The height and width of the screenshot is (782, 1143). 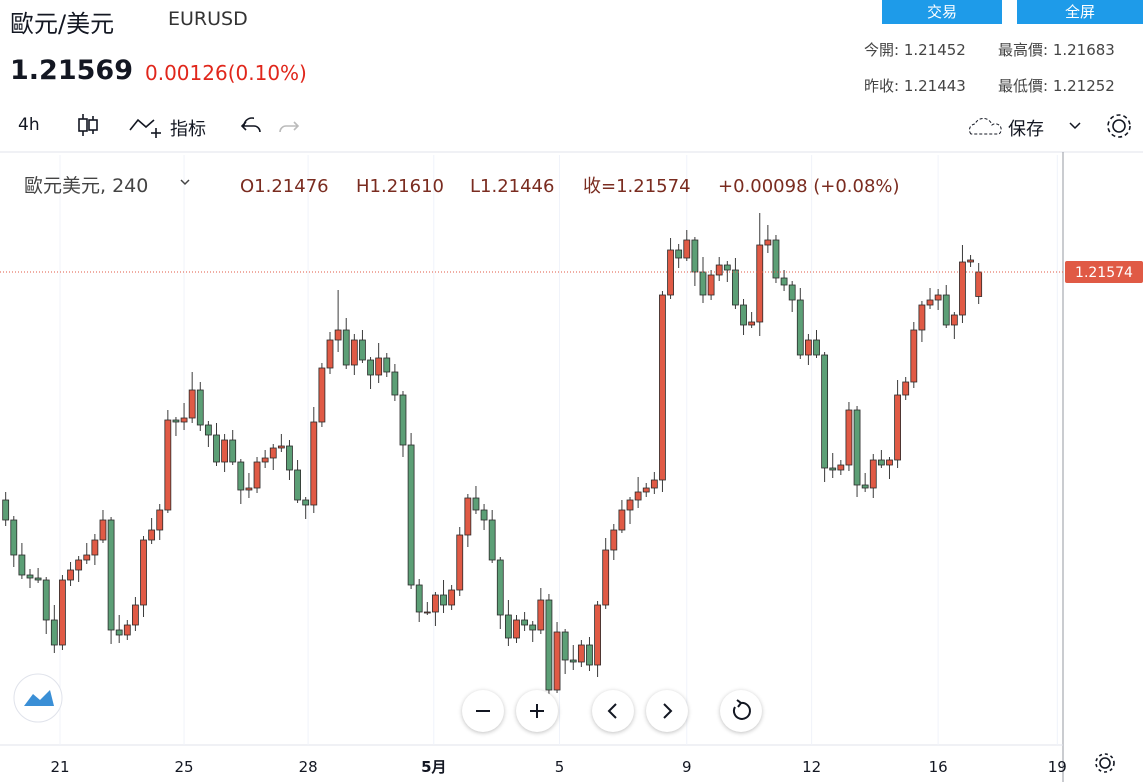 What do you see at coordinates (208, 19) in the screenshot?
I see `symbol: EURUSD` at bounding box center [208, 19].